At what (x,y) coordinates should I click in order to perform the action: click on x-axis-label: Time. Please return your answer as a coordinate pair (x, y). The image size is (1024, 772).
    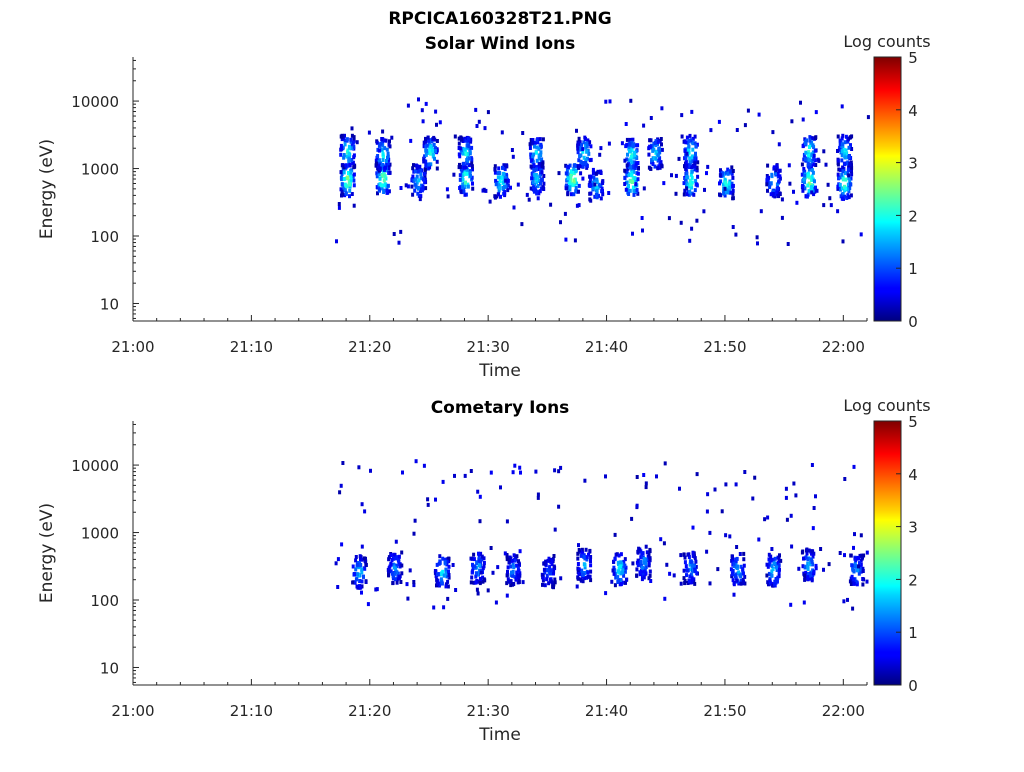
    Looking at the image, I should click on (499, 735).